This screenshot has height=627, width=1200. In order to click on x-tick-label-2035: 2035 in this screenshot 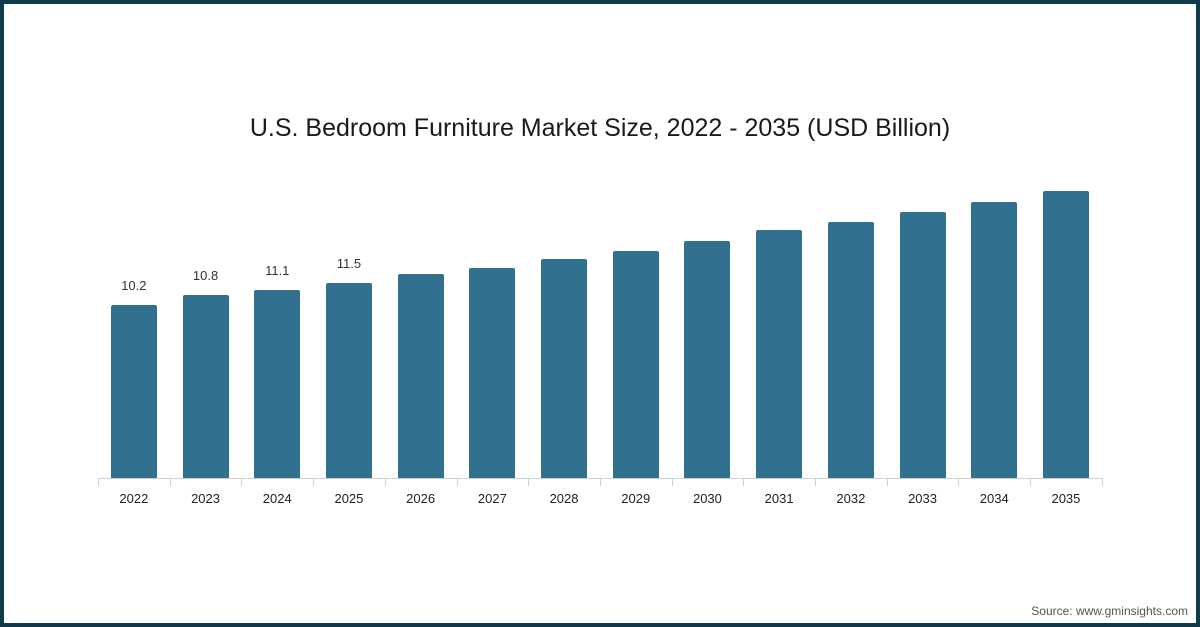, I will do `click(1066, 498)`.